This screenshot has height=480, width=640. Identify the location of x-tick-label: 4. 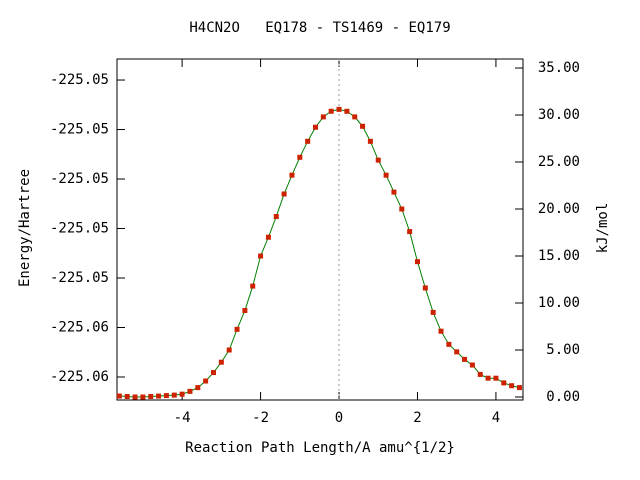
(496, 418).